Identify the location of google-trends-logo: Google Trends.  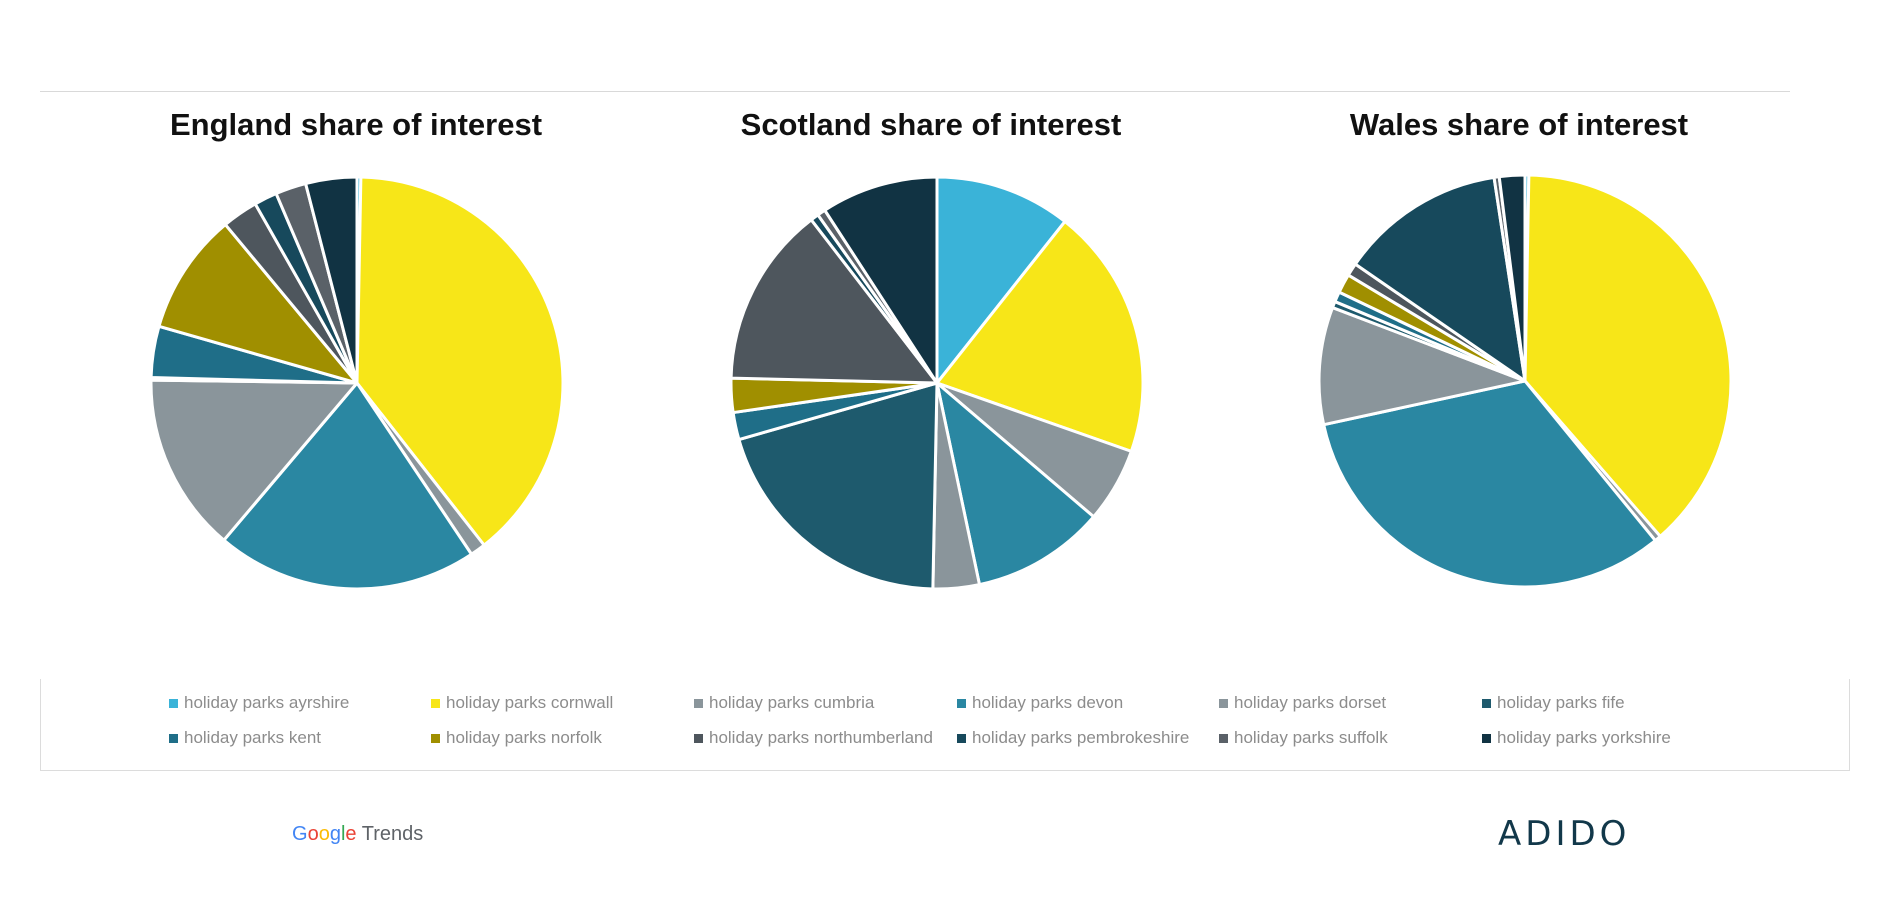
(358, 834).